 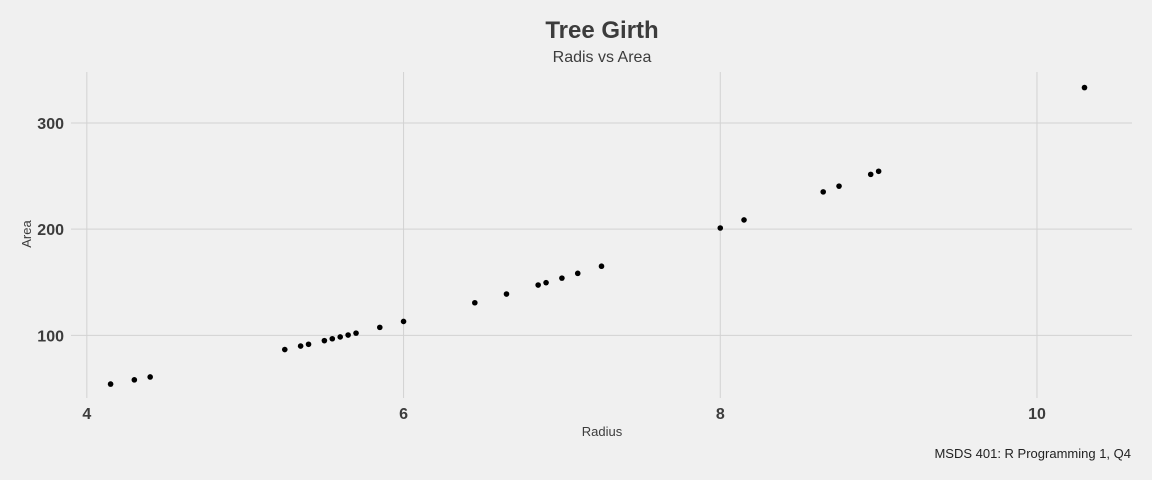 What do you see at coordinates (601, 30) in the screenshot?
I see `chart-title: Tree Girth` at bounding box center [601, 30].